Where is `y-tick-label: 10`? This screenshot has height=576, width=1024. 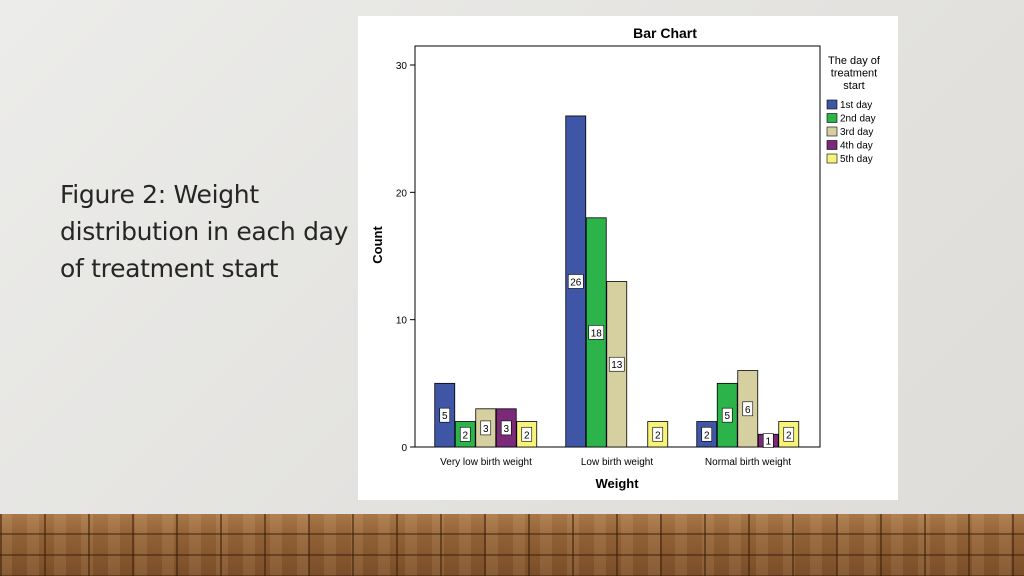
y-tick-label: 10 is located at coordinates (402, 321).